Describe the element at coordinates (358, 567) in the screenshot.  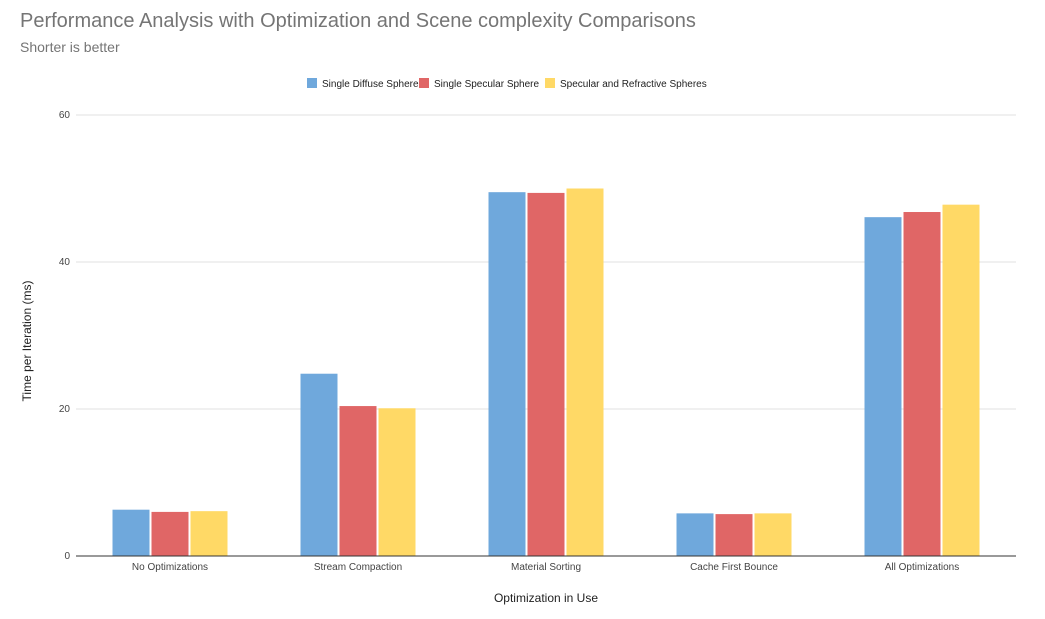
I see `x-tick-label: Stream Compaction` at that location.